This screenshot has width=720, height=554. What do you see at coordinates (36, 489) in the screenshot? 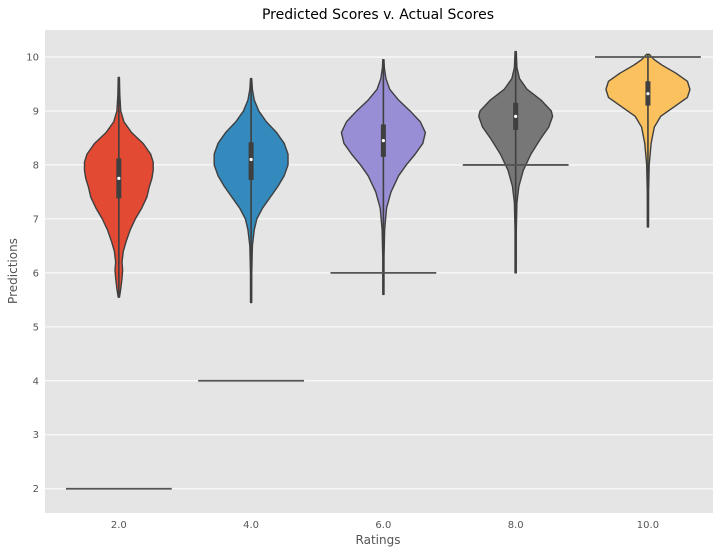
I see `y-tick-label: 2` at bounding box center [36, 489].